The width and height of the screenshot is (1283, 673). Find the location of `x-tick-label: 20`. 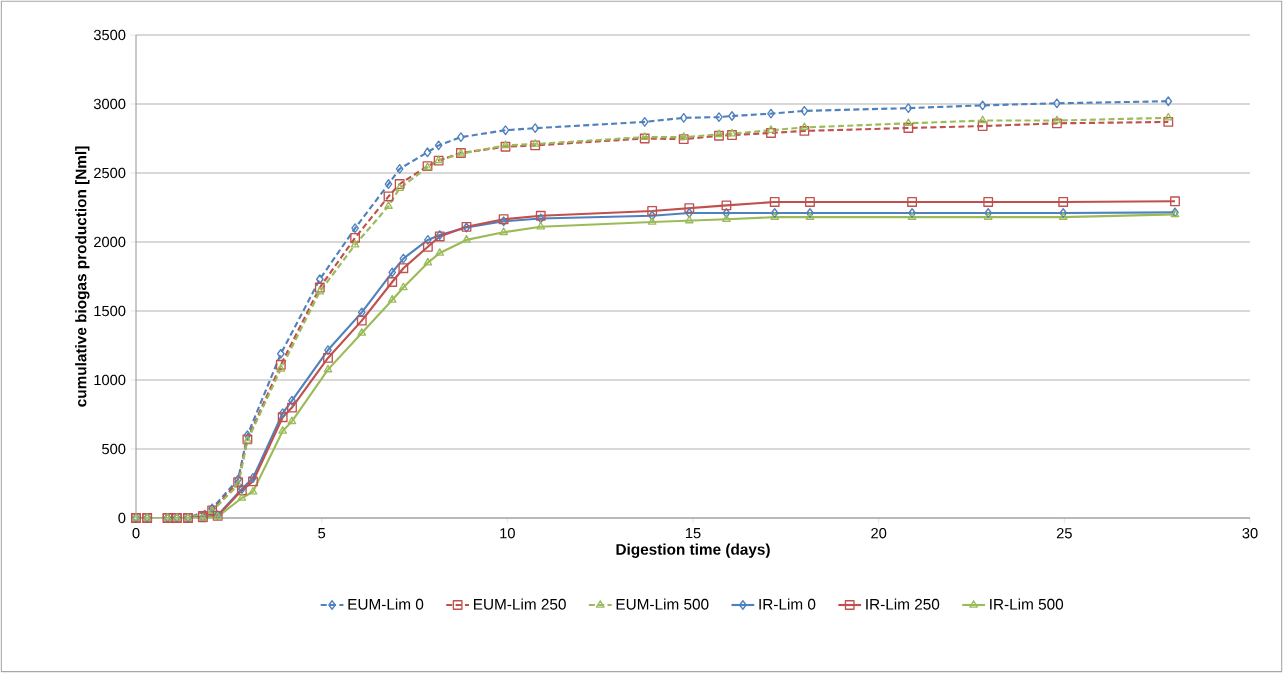

x-tick-label: 20 is located at coordinates (879, 533).